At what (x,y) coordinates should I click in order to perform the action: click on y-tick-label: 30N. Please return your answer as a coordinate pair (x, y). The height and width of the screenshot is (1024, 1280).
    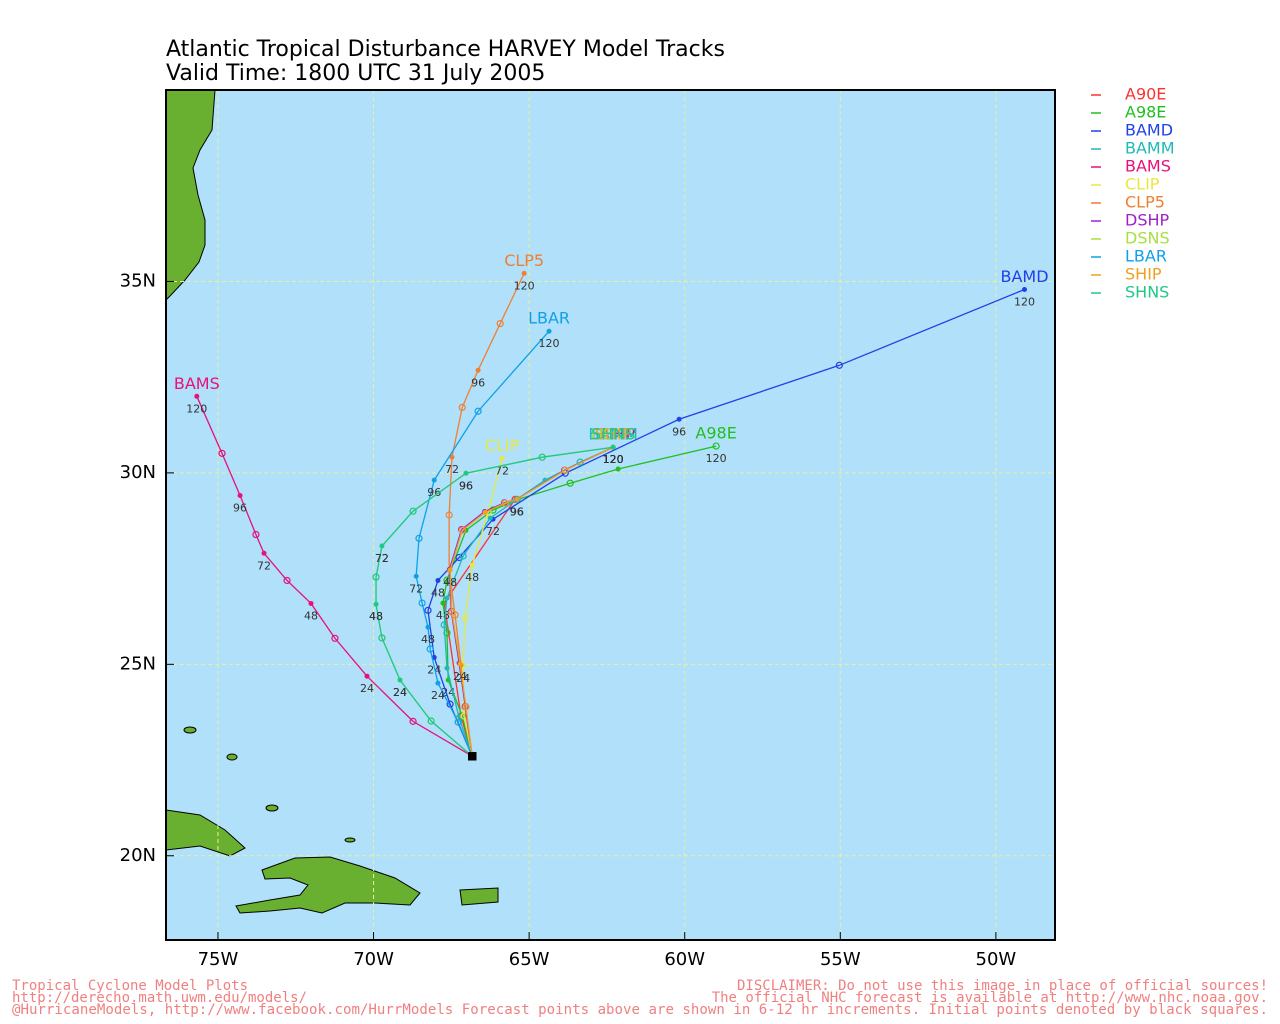
    Looking at the image, I should click on (138, 472).